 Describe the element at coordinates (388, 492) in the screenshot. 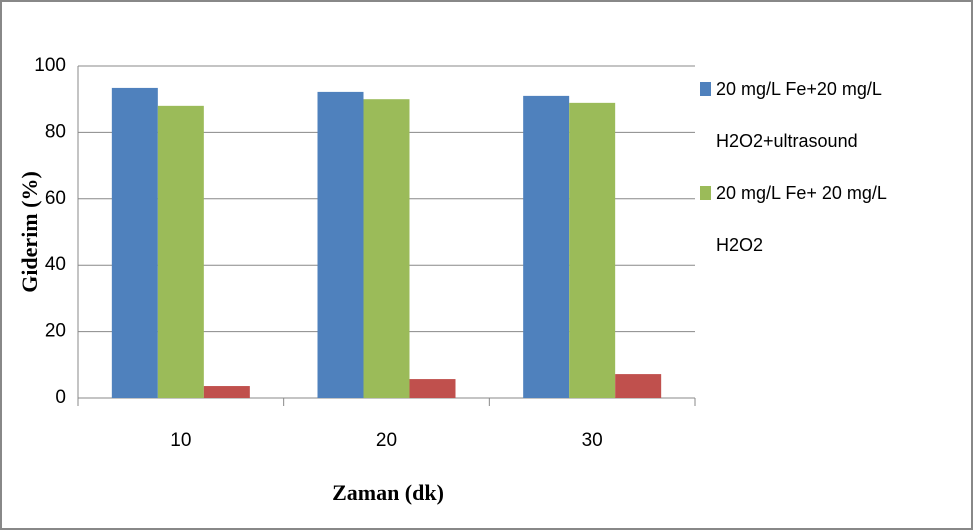

I see `x-axis-label: Zaman (dk)` at that location.